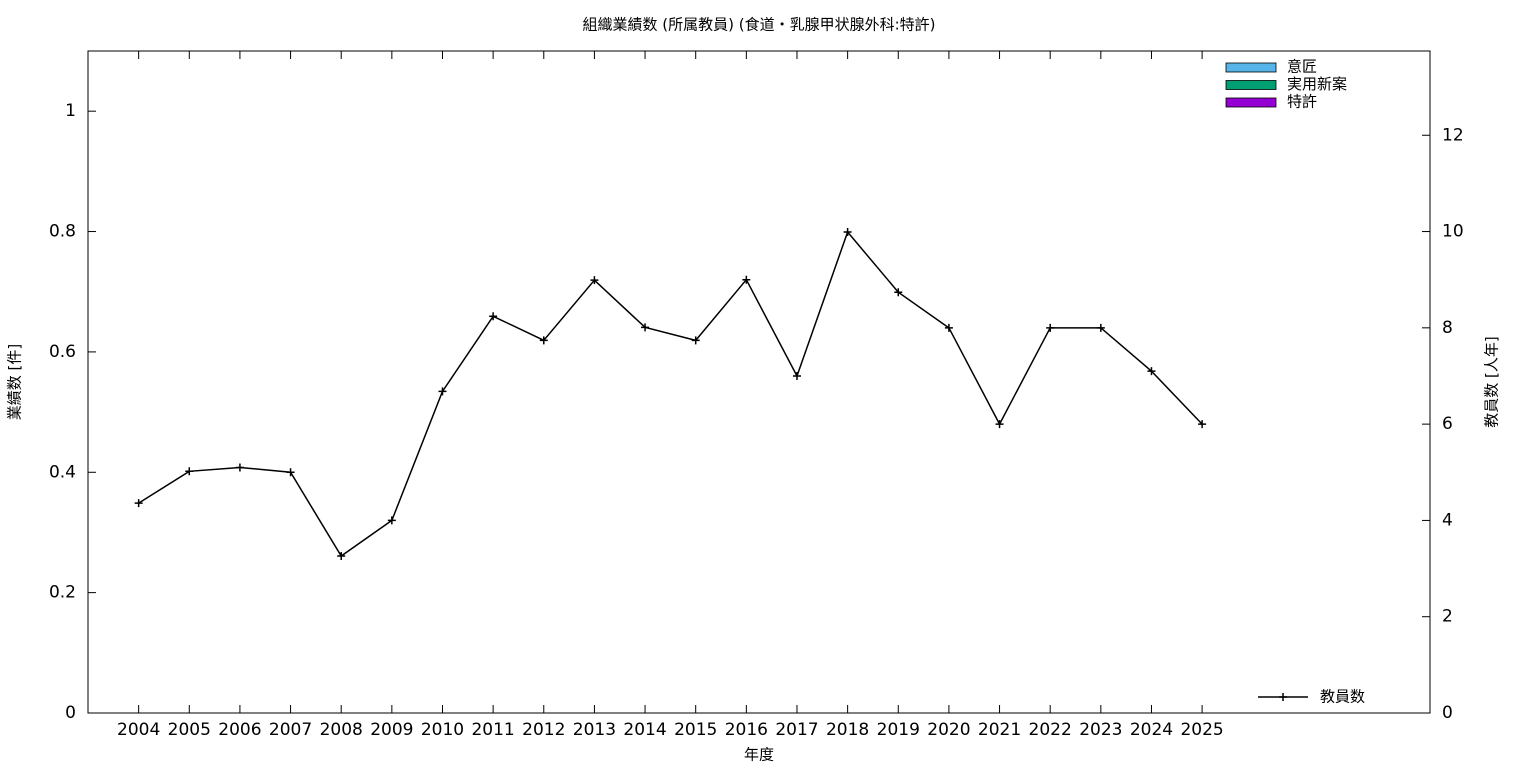 This screenshot has height=768, width=1536. I want to click on x-tick-label: 2021, so click(999, 730).